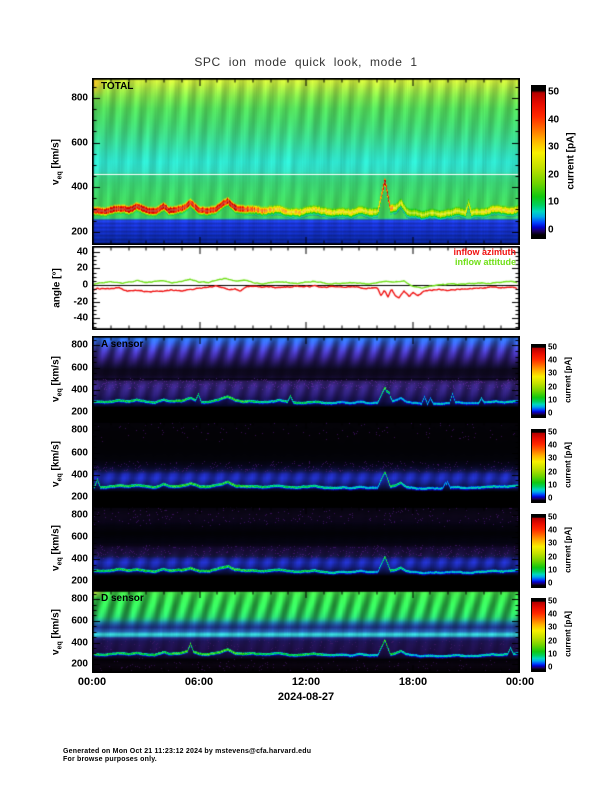 This screenshot has height=792, width=612. What do you see at coordinates (80, 318) in the screenshot?
I see `y-tick-label: -40` at bounding box center [80, 318].